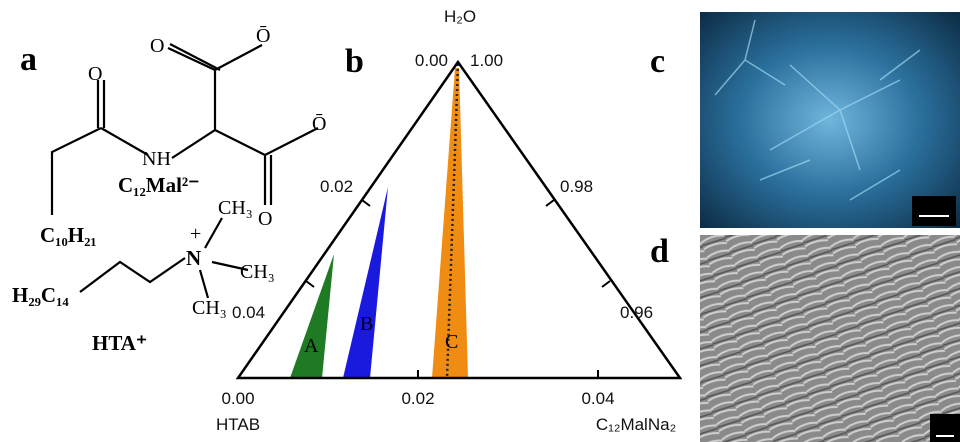  Describe the element at coordinates (576, 186) in the screenshot. I see `tick-label: 0.98` at that location.